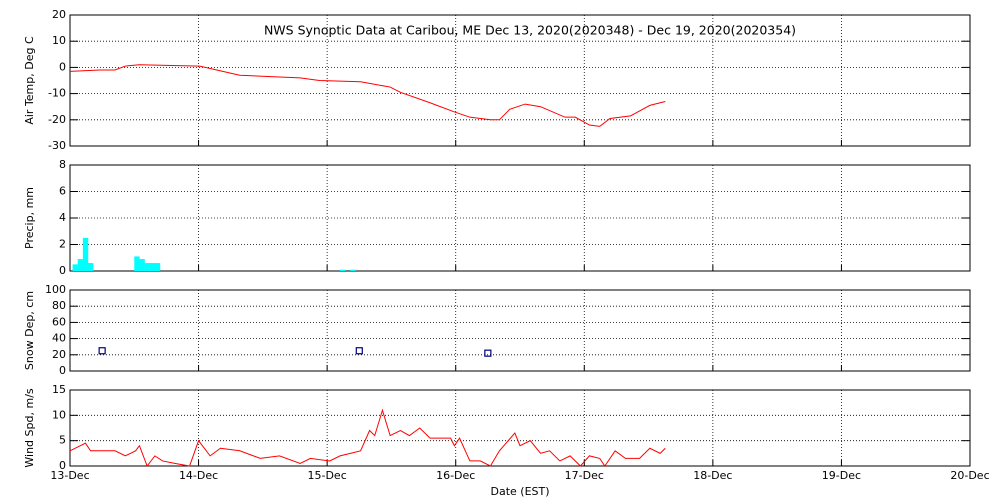  I want to click on x-tick-label: 14-Dec, so click(198, 475).